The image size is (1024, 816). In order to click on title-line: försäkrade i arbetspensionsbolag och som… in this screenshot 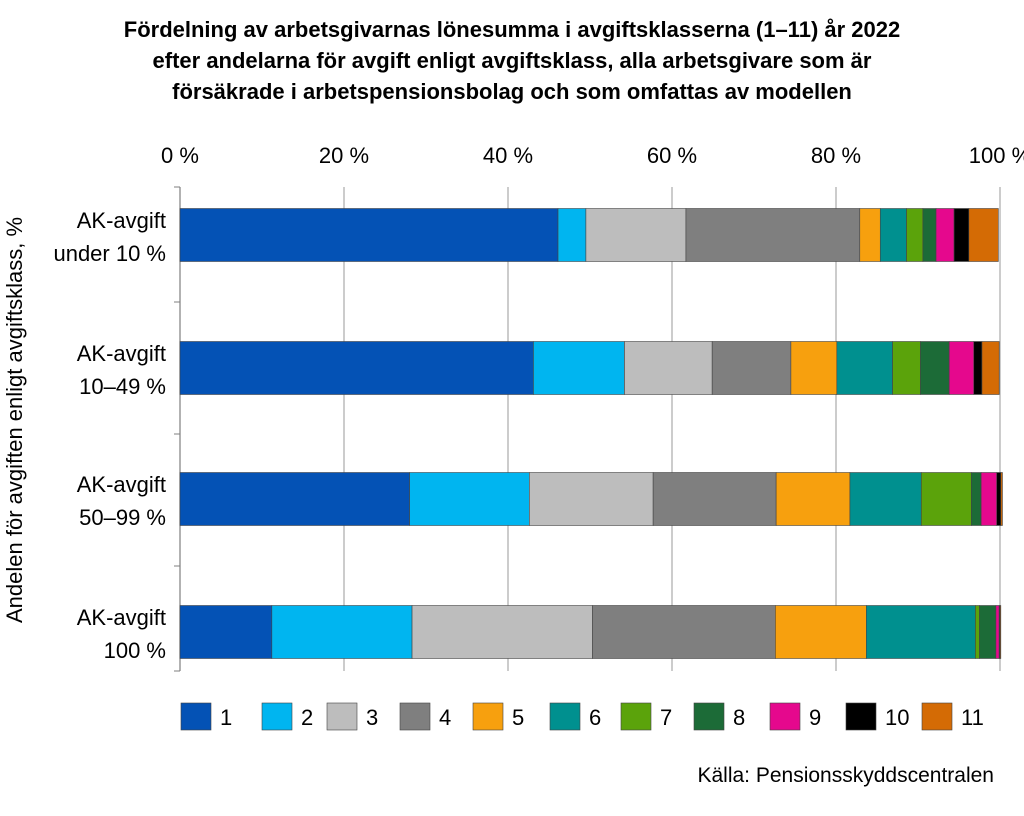, I will do `click(512, 91)`.